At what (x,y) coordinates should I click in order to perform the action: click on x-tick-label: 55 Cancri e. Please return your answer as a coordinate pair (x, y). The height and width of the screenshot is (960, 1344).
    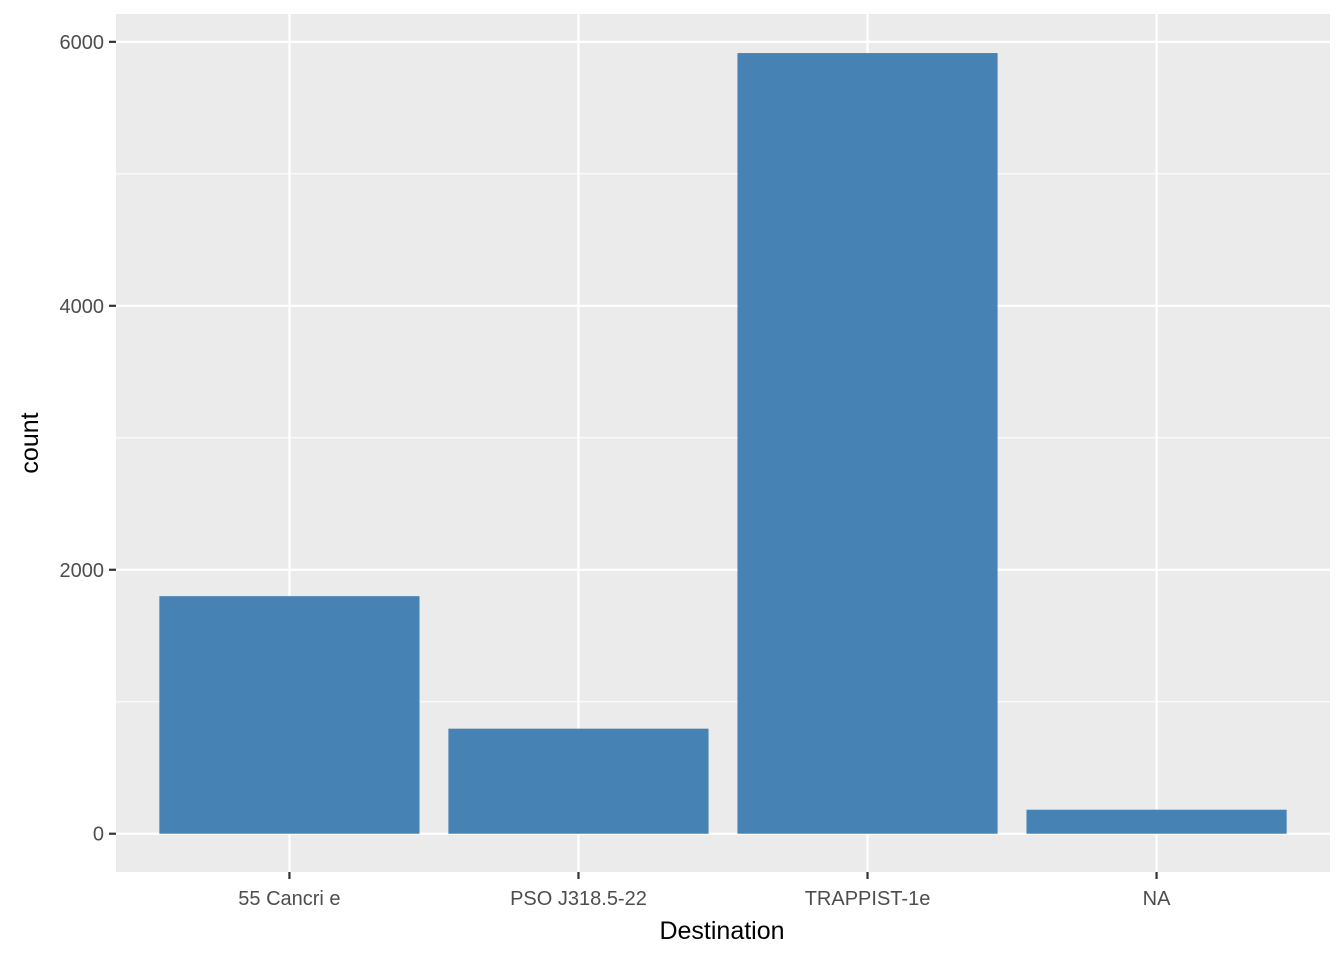
    Looking at the image, I should click on (289, 899).